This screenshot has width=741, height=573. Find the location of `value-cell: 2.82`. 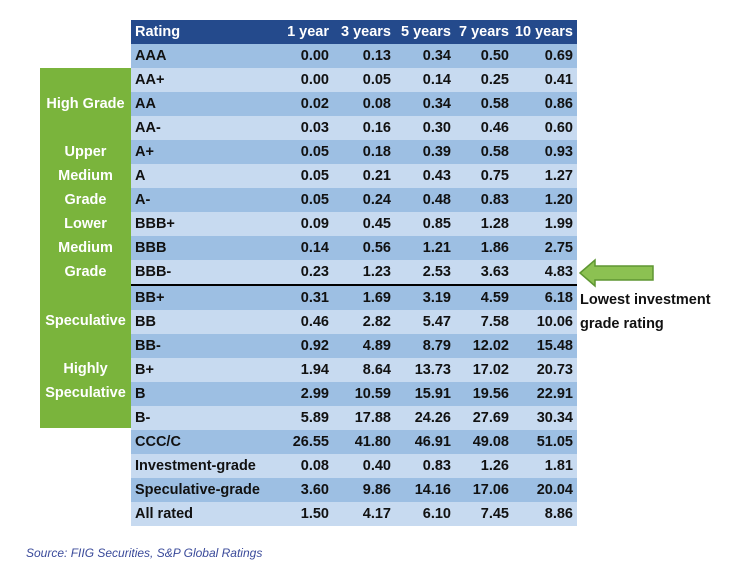

value-cell: 2.82 is located at coordinates (376, 322).